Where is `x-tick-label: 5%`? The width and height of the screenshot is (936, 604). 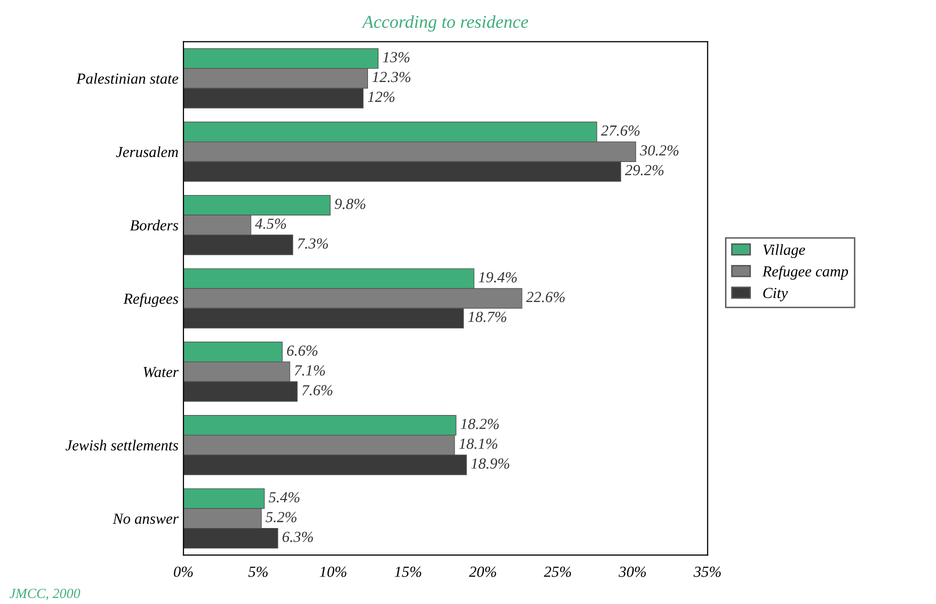 x-tick-label: 5% is located at coordinates (258, 571).